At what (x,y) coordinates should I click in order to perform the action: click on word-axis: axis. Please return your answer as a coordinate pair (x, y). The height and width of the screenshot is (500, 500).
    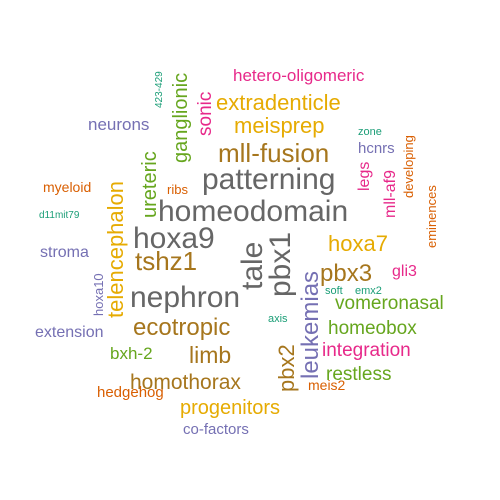
    Looking at the image, I should click on (278, 319).